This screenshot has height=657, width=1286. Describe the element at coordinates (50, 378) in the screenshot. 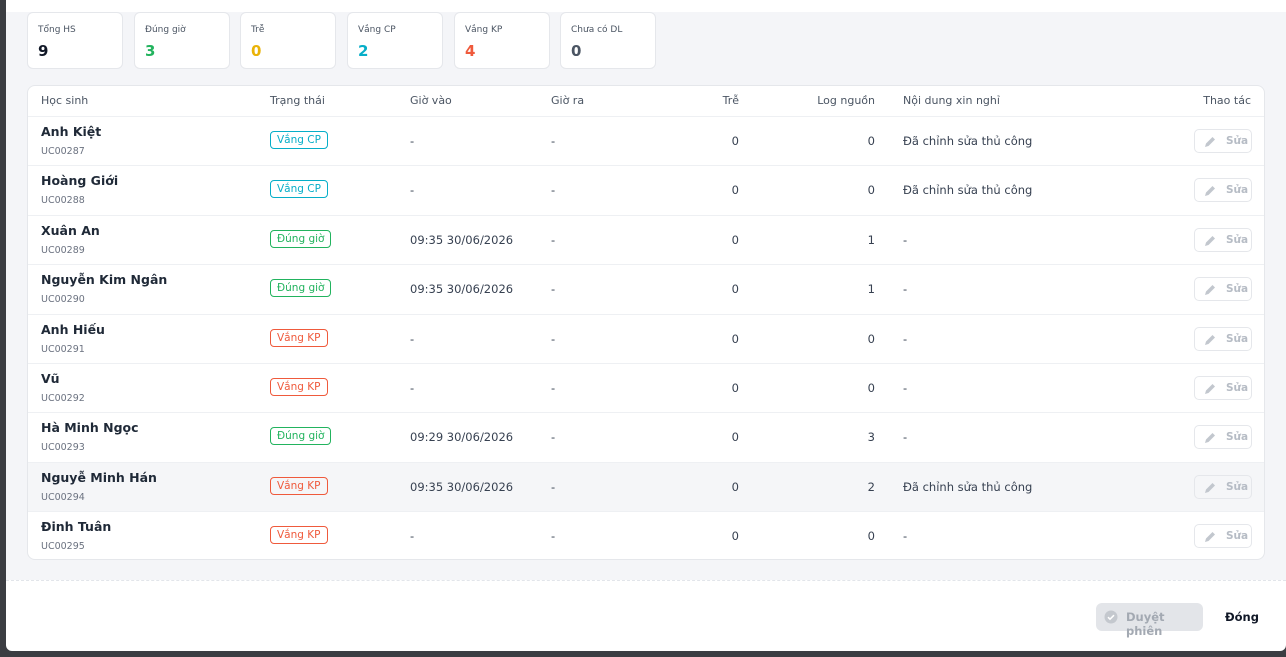

I see `student-name: Vũ` at that location.